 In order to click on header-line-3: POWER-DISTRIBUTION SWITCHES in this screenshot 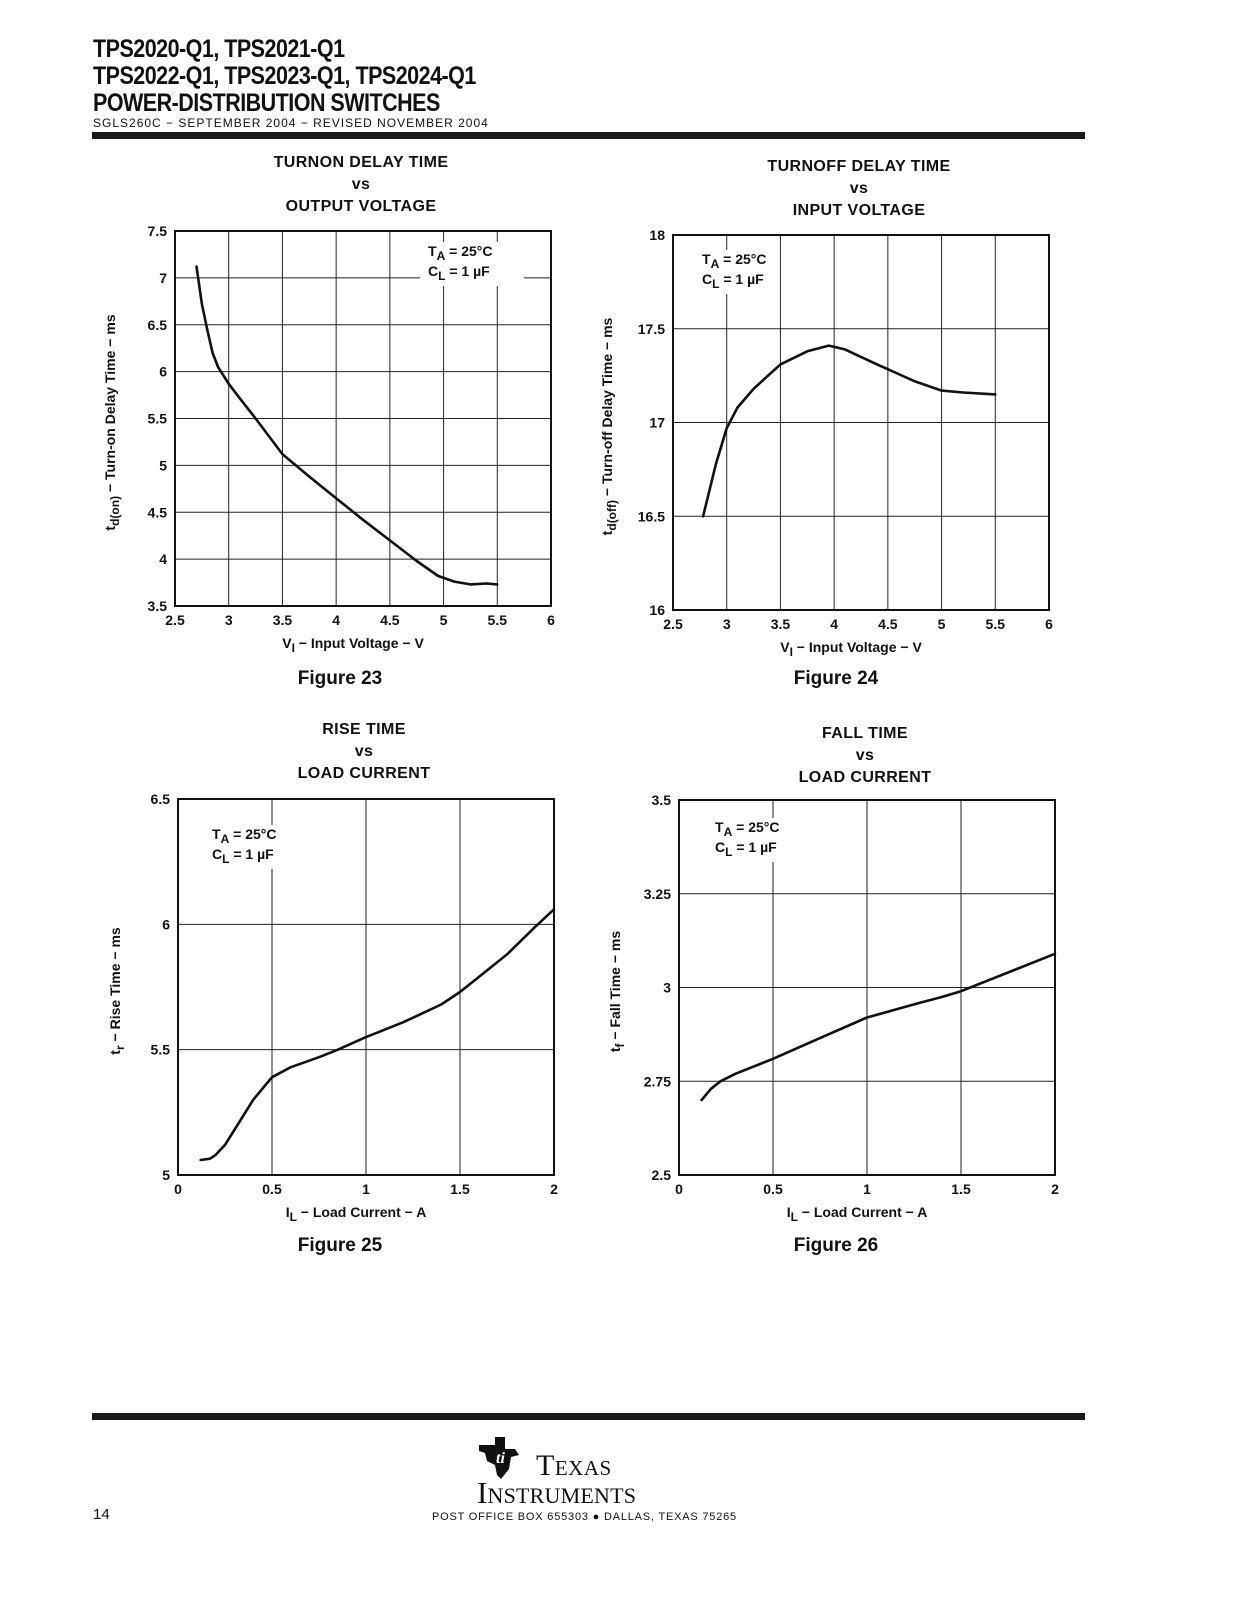, I will do `click(266, 103)`.